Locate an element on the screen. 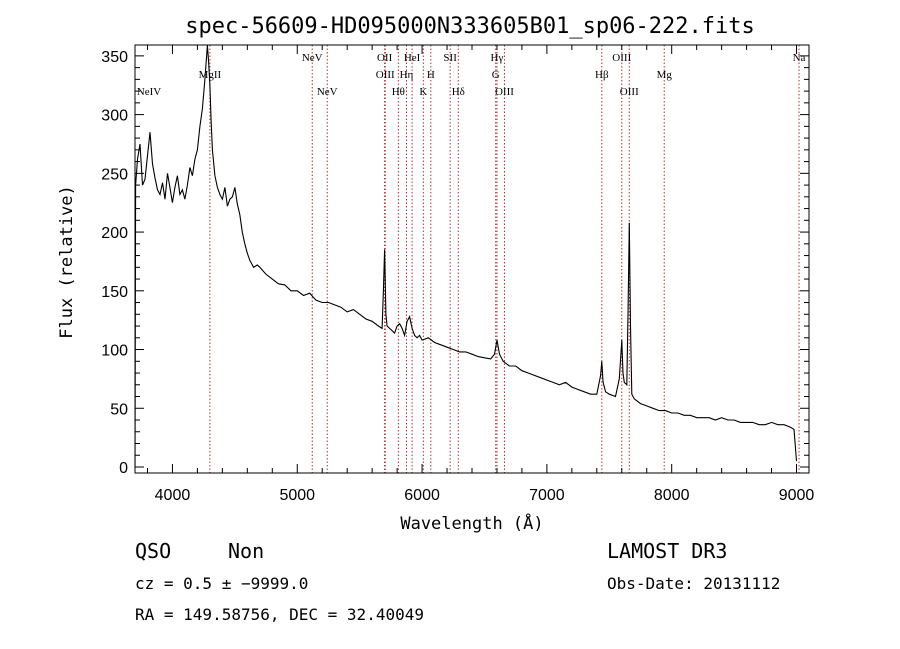 The image size is (900, 649). line-label: H is located at coordinates (431, 75).